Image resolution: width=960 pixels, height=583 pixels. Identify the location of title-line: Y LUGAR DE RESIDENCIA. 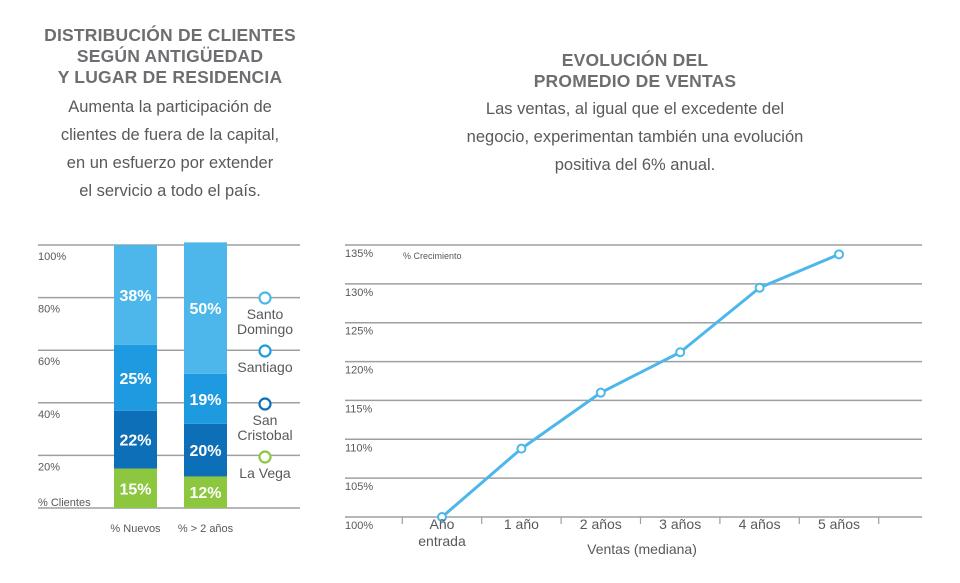
(170, 77).